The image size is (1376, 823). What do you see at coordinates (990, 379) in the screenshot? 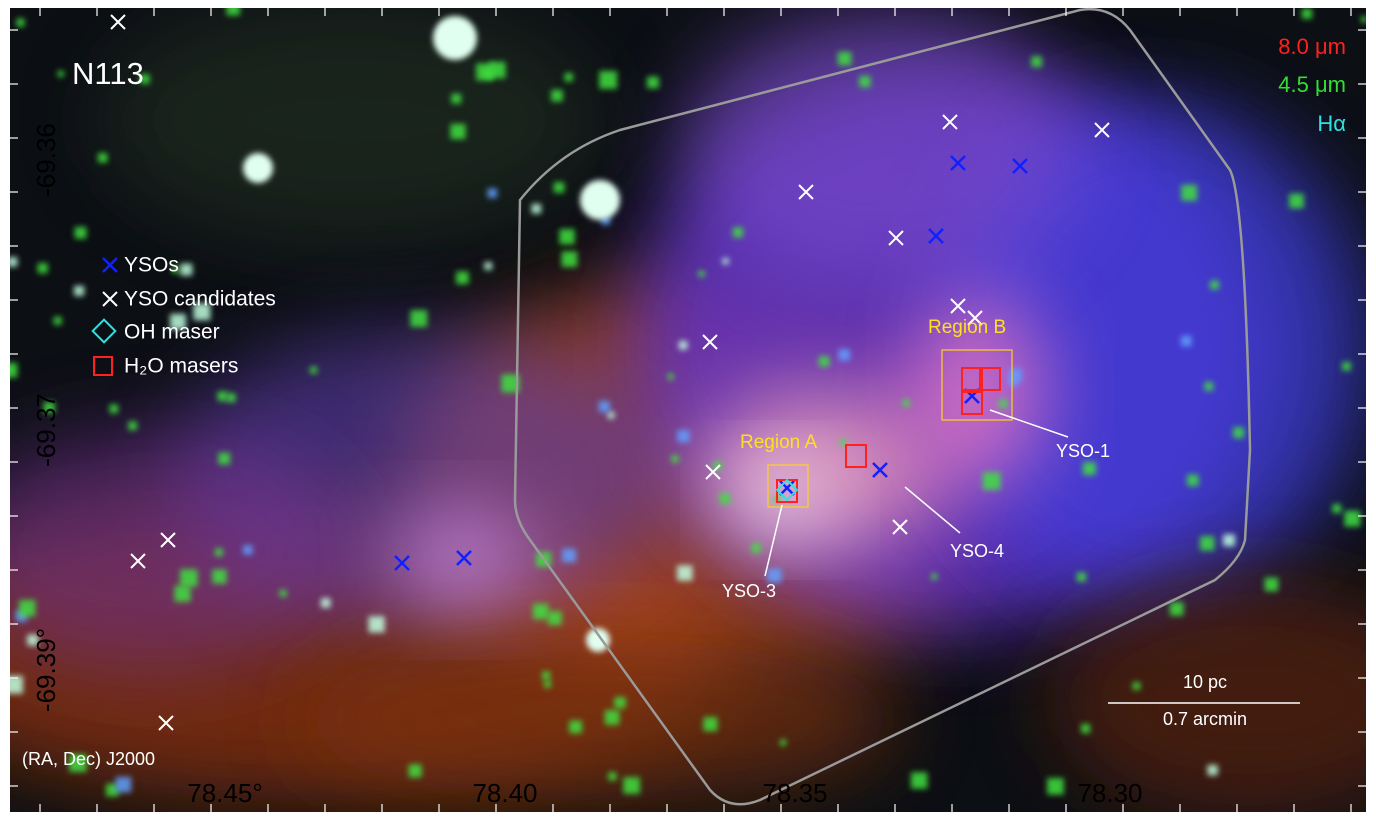
I see `h2o-maser` at bounding box center [990, 379].